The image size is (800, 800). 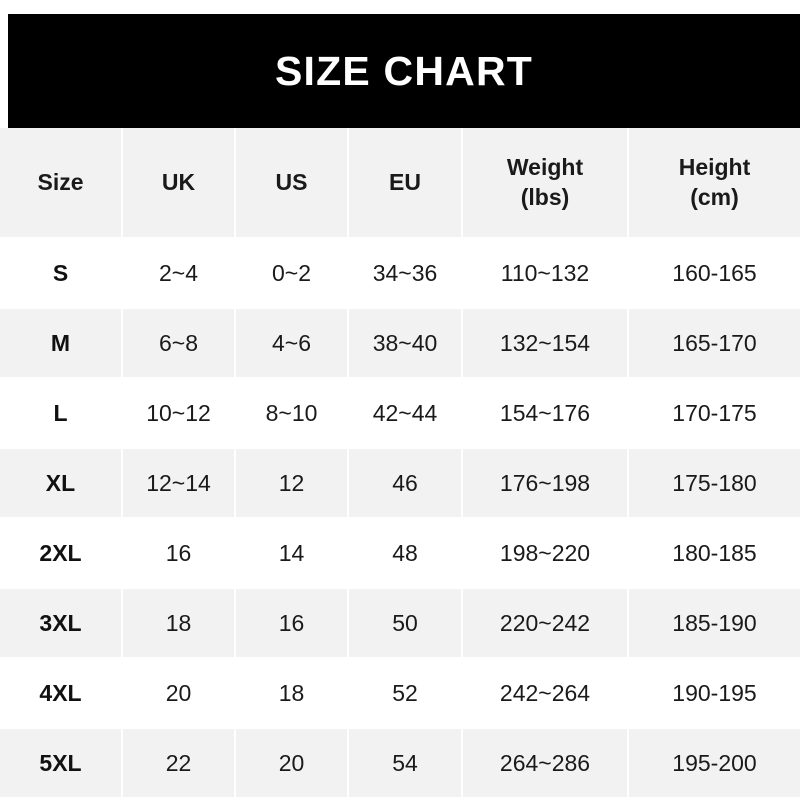 What do you see at coordinates (545, 693) in the screenshot?
I see `cell-weight: 242~264` at bounding box center [545, 693].